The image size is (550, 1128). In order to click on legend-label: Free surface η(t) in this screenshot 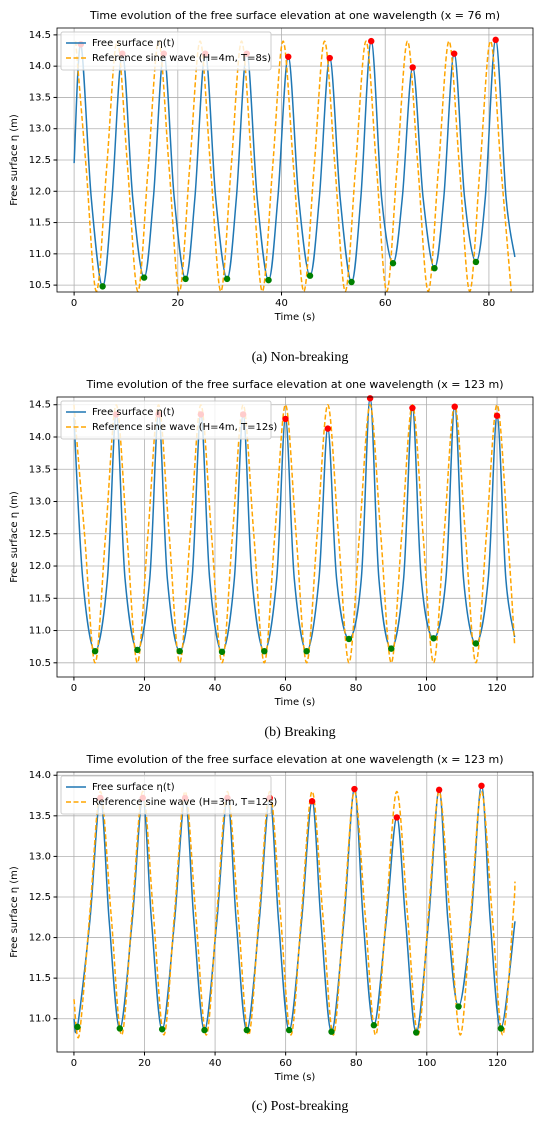, I will do `click(133, 412)`.